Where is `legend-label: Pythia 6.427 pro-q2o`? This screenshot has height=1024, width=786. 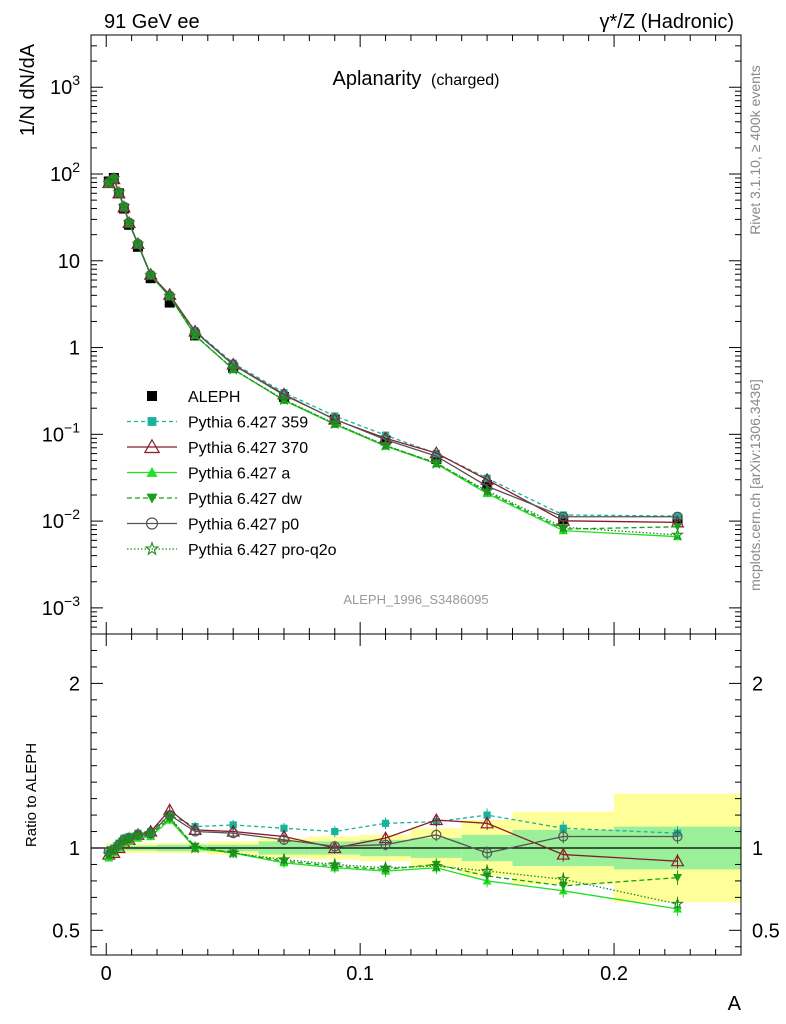
legend-label: Pythia 6.427 pro-q2o is located at coordinates (262, 550).